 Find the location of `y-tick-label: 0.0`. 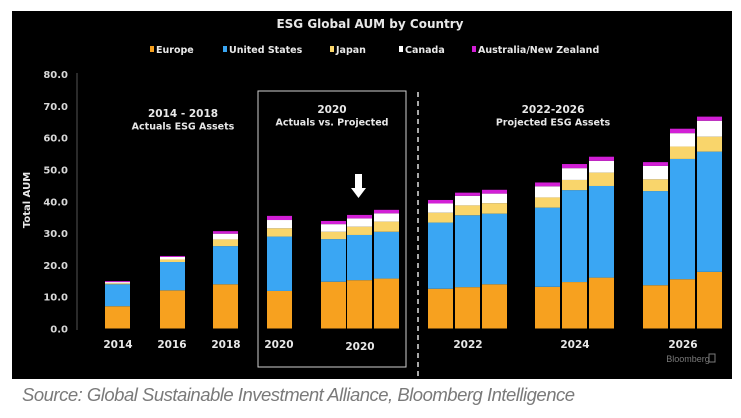

y-tick-label: 0.0 is located at coordinates (59, 330).